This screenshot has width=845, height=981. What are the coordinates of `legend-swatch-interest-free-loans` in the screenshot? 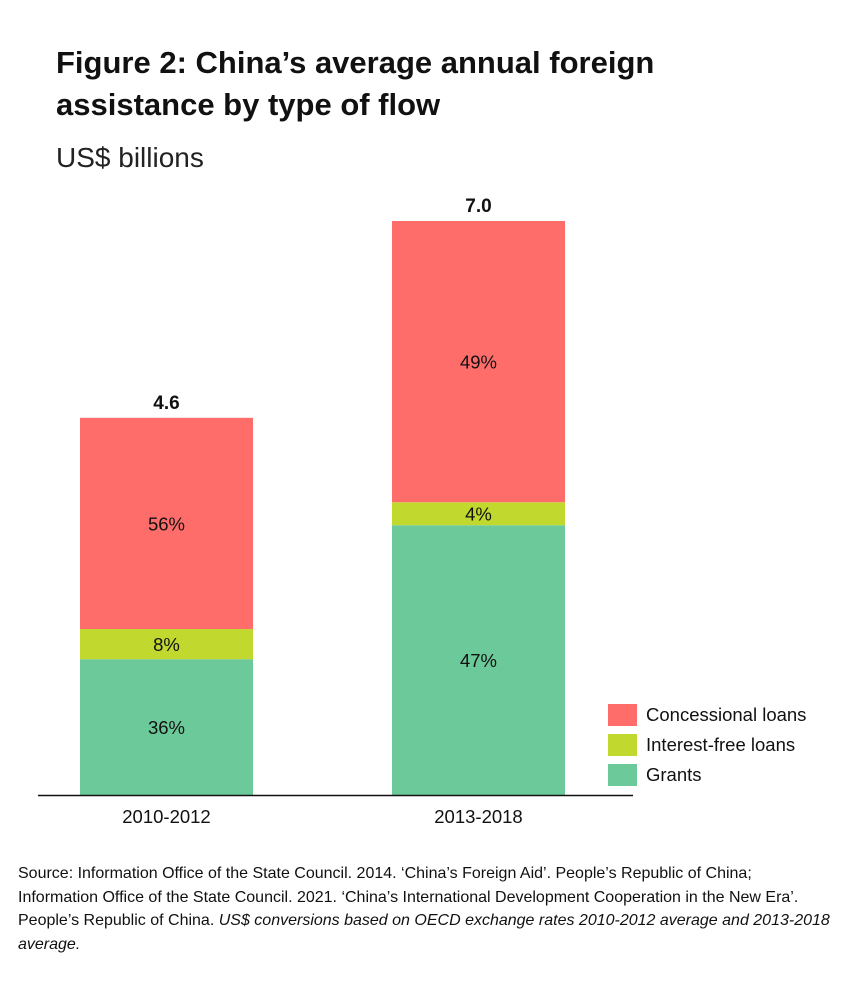 It's located at (622, 745).